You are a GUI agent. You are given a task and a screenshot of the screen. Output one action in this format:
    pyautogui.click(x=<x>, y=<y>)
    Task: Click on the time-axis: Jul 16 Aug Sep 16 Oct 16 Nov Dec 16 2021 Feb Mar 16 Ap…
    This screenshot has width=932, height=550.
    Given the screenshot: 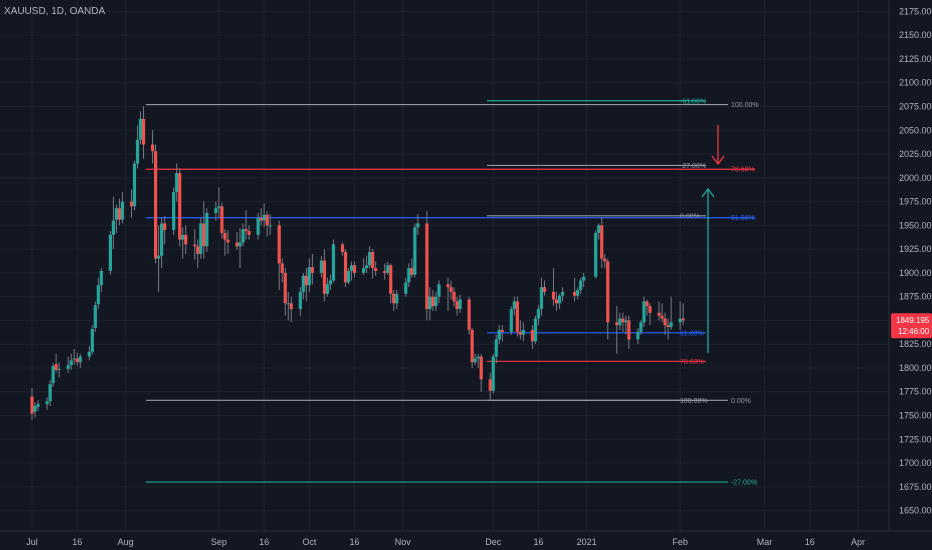 What is the action you would take?
    pyautogui.click(x=466, y=540)
    